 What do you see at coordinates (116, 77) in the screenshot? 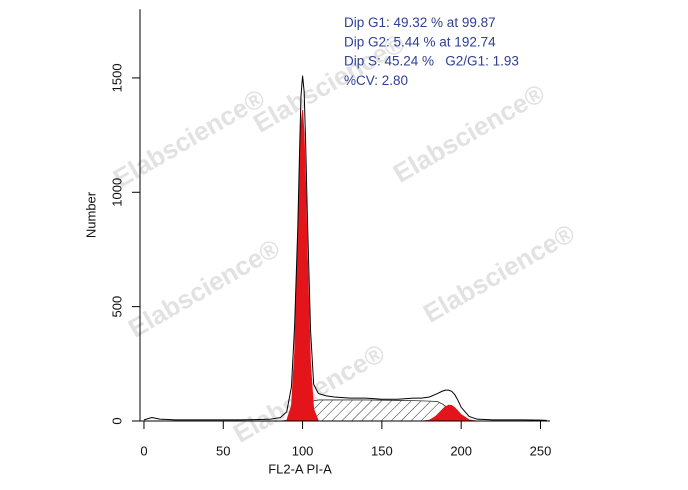
I see `y-tick-label: 1500` at bounding box center [116, 77].